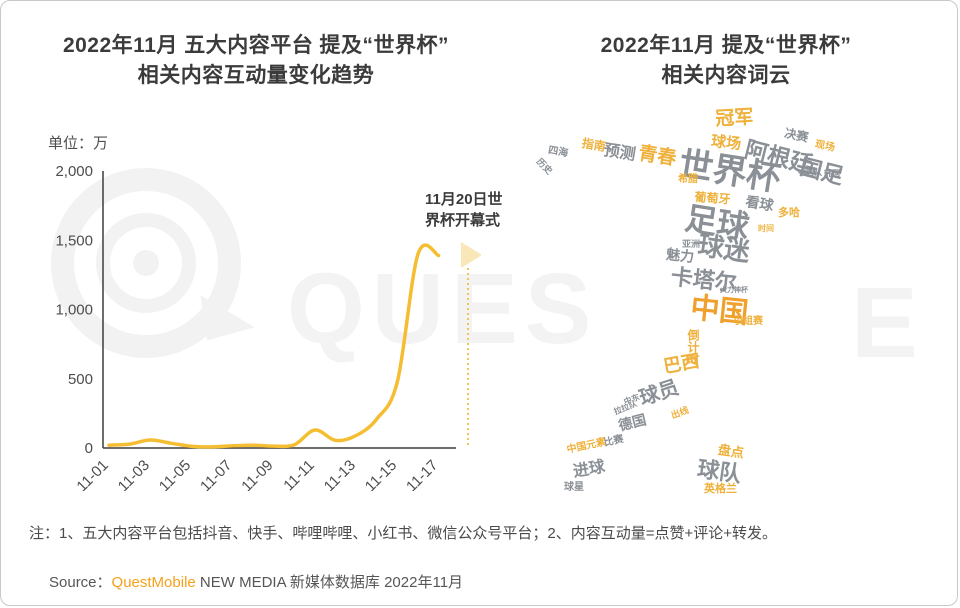  What do you see at coordinates (726, 45) in the screenshot?
I see `right-wordcloud-title-line1: 2022年11月 提及“世界杯”` at bounding box center [726, 45].